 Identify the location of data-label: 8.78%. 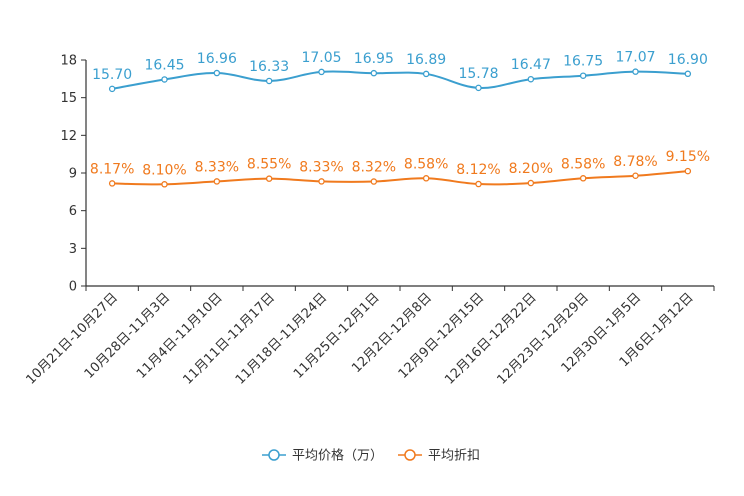
(635, 162).